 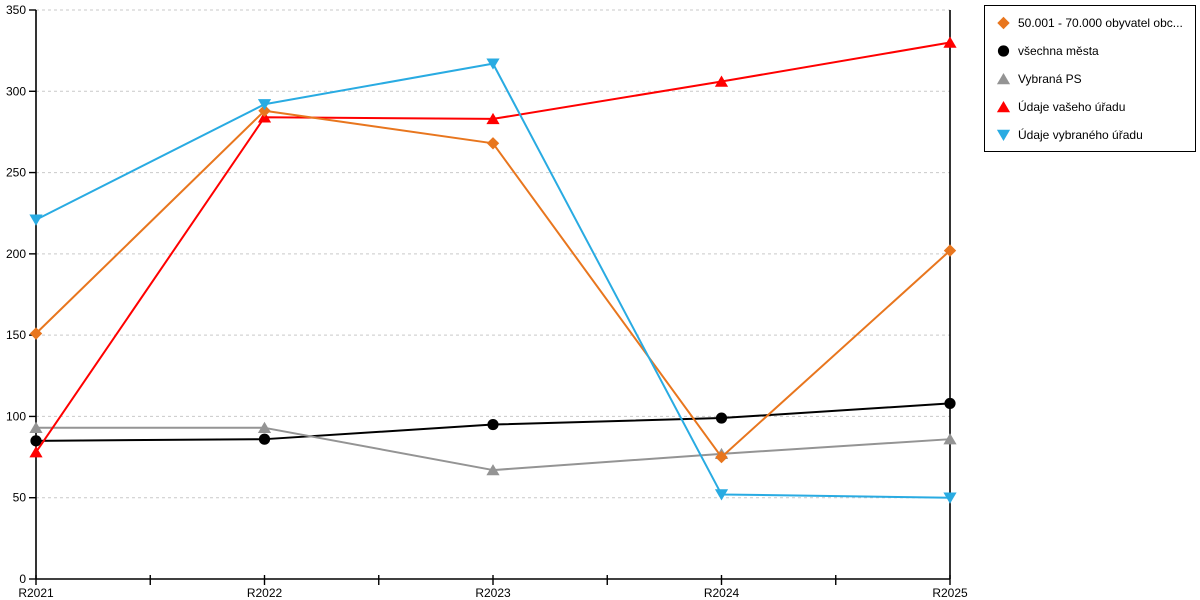 I want to click on legend-item-1: všechna města, so click(x=1093, y=50).